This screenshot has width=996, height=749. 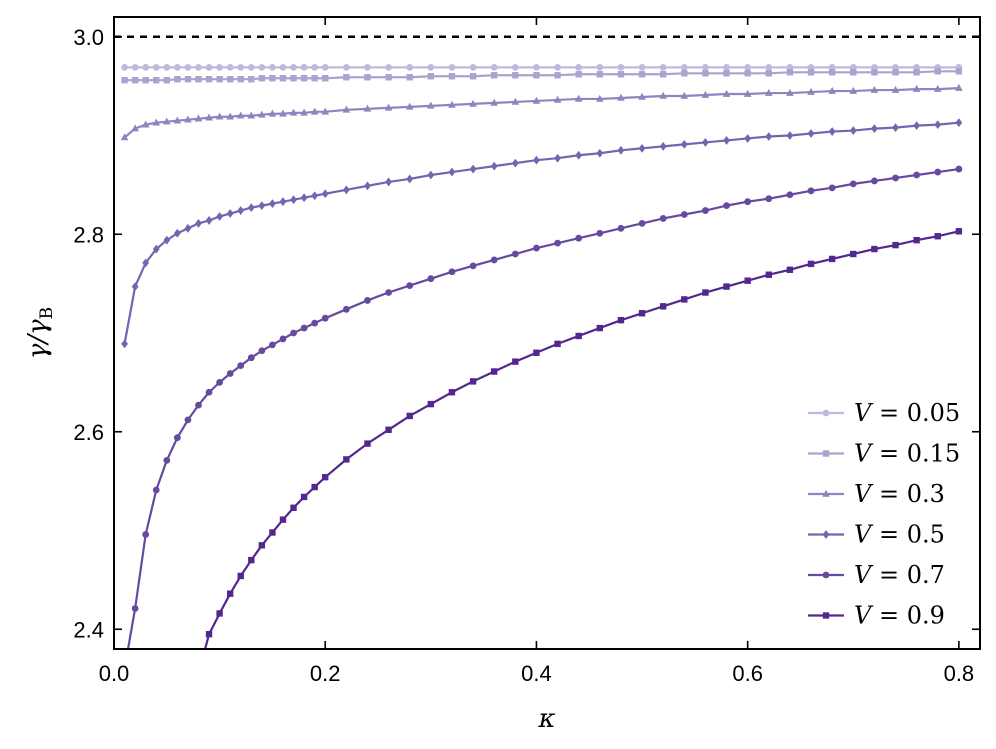 I want to click on y-axis-label: γ/γB, so click(x=40, y=333).